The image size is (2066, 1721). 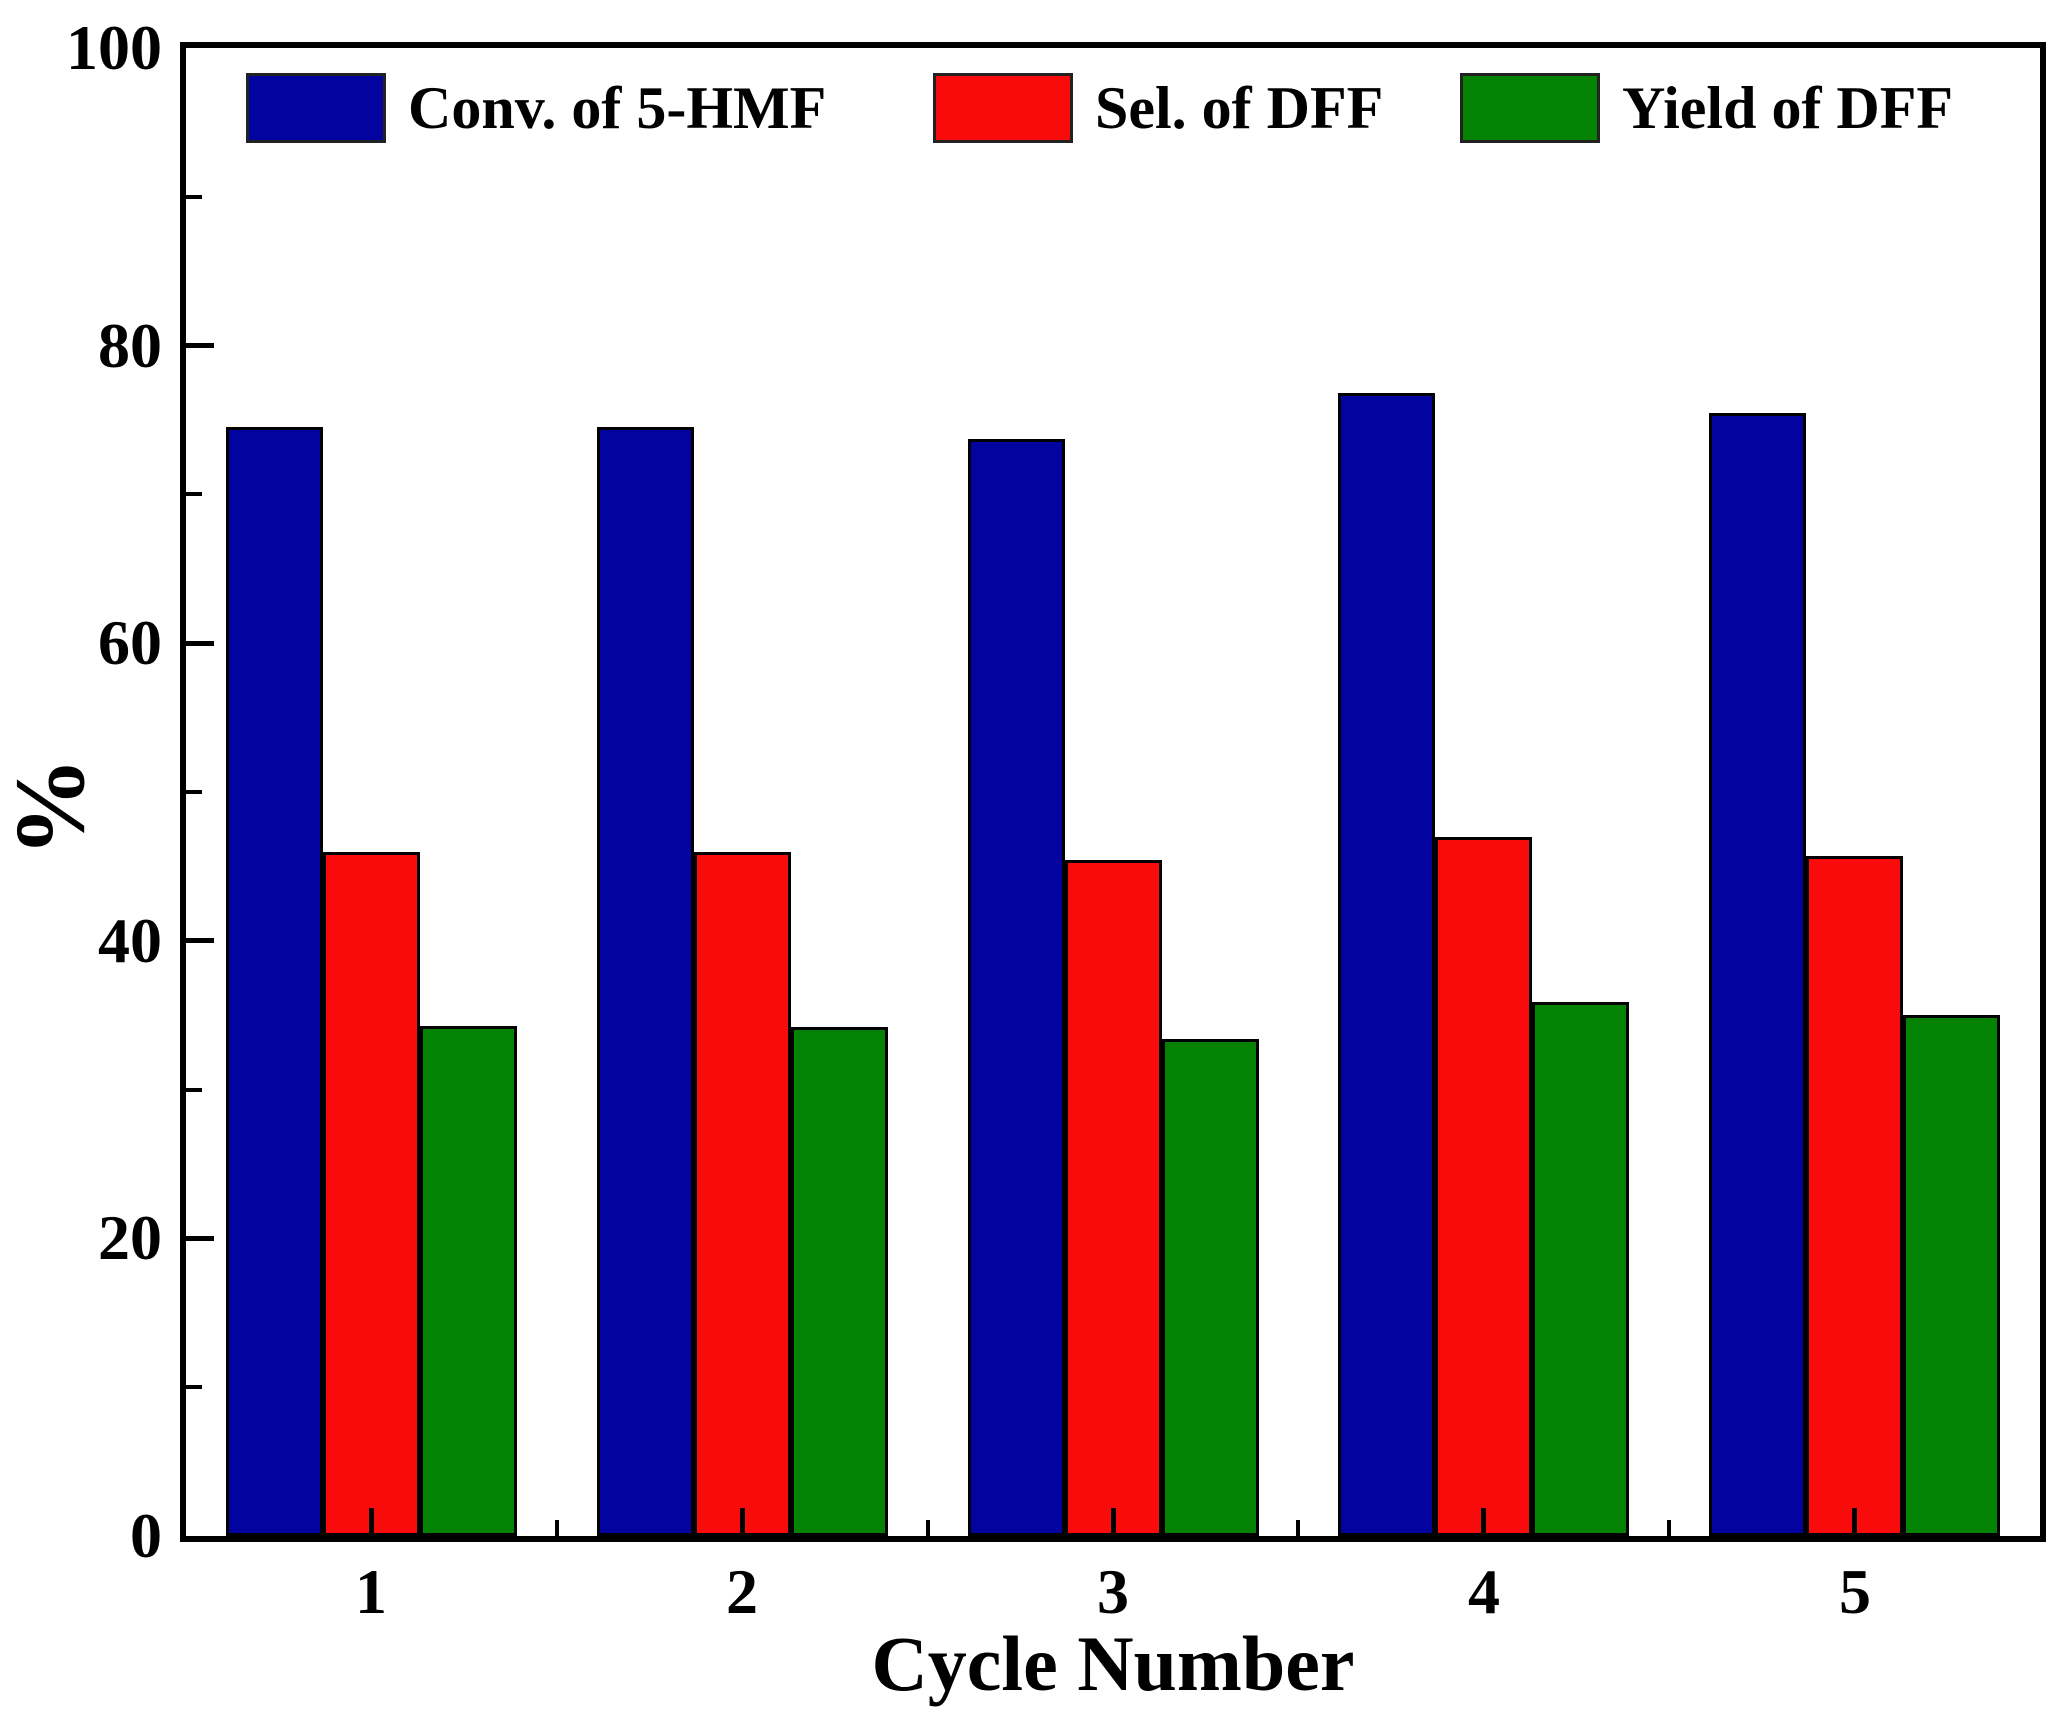 I want to click on y-tick-label-80: 80, so click(x=130, y=345).